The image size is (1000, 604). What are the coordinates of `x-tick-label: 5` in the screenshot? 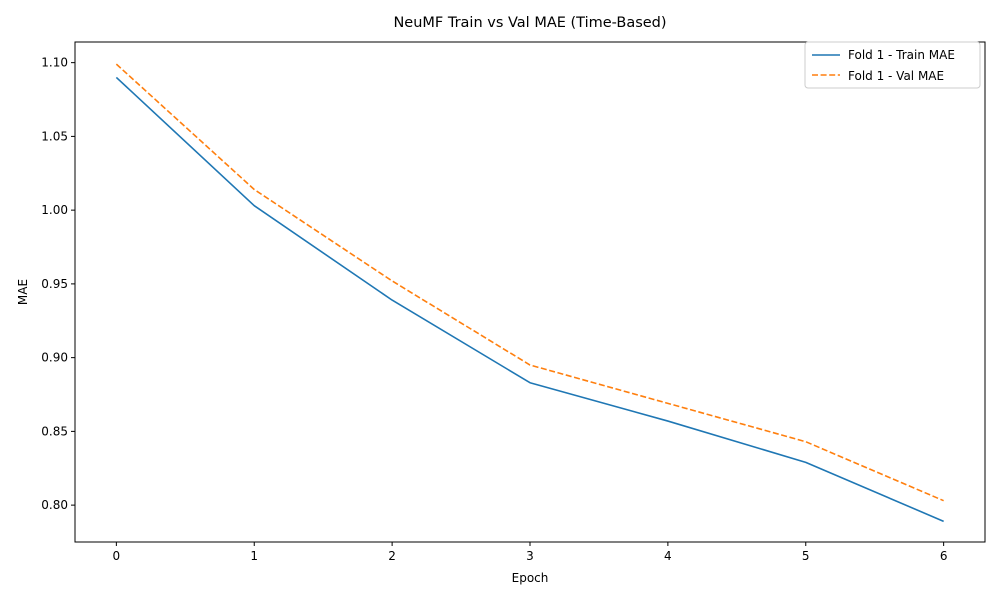 It's located at (806, 556).